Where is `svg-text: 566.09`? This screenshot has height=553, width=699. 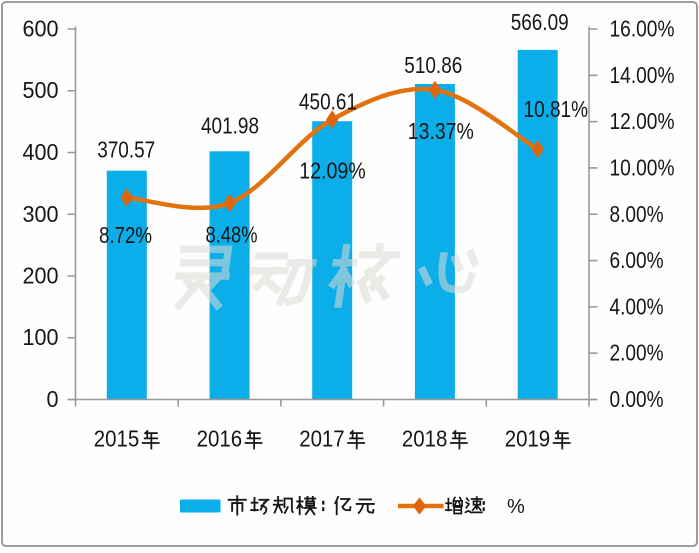 svg-text: 566.09 is located at coordinates (540, 22).